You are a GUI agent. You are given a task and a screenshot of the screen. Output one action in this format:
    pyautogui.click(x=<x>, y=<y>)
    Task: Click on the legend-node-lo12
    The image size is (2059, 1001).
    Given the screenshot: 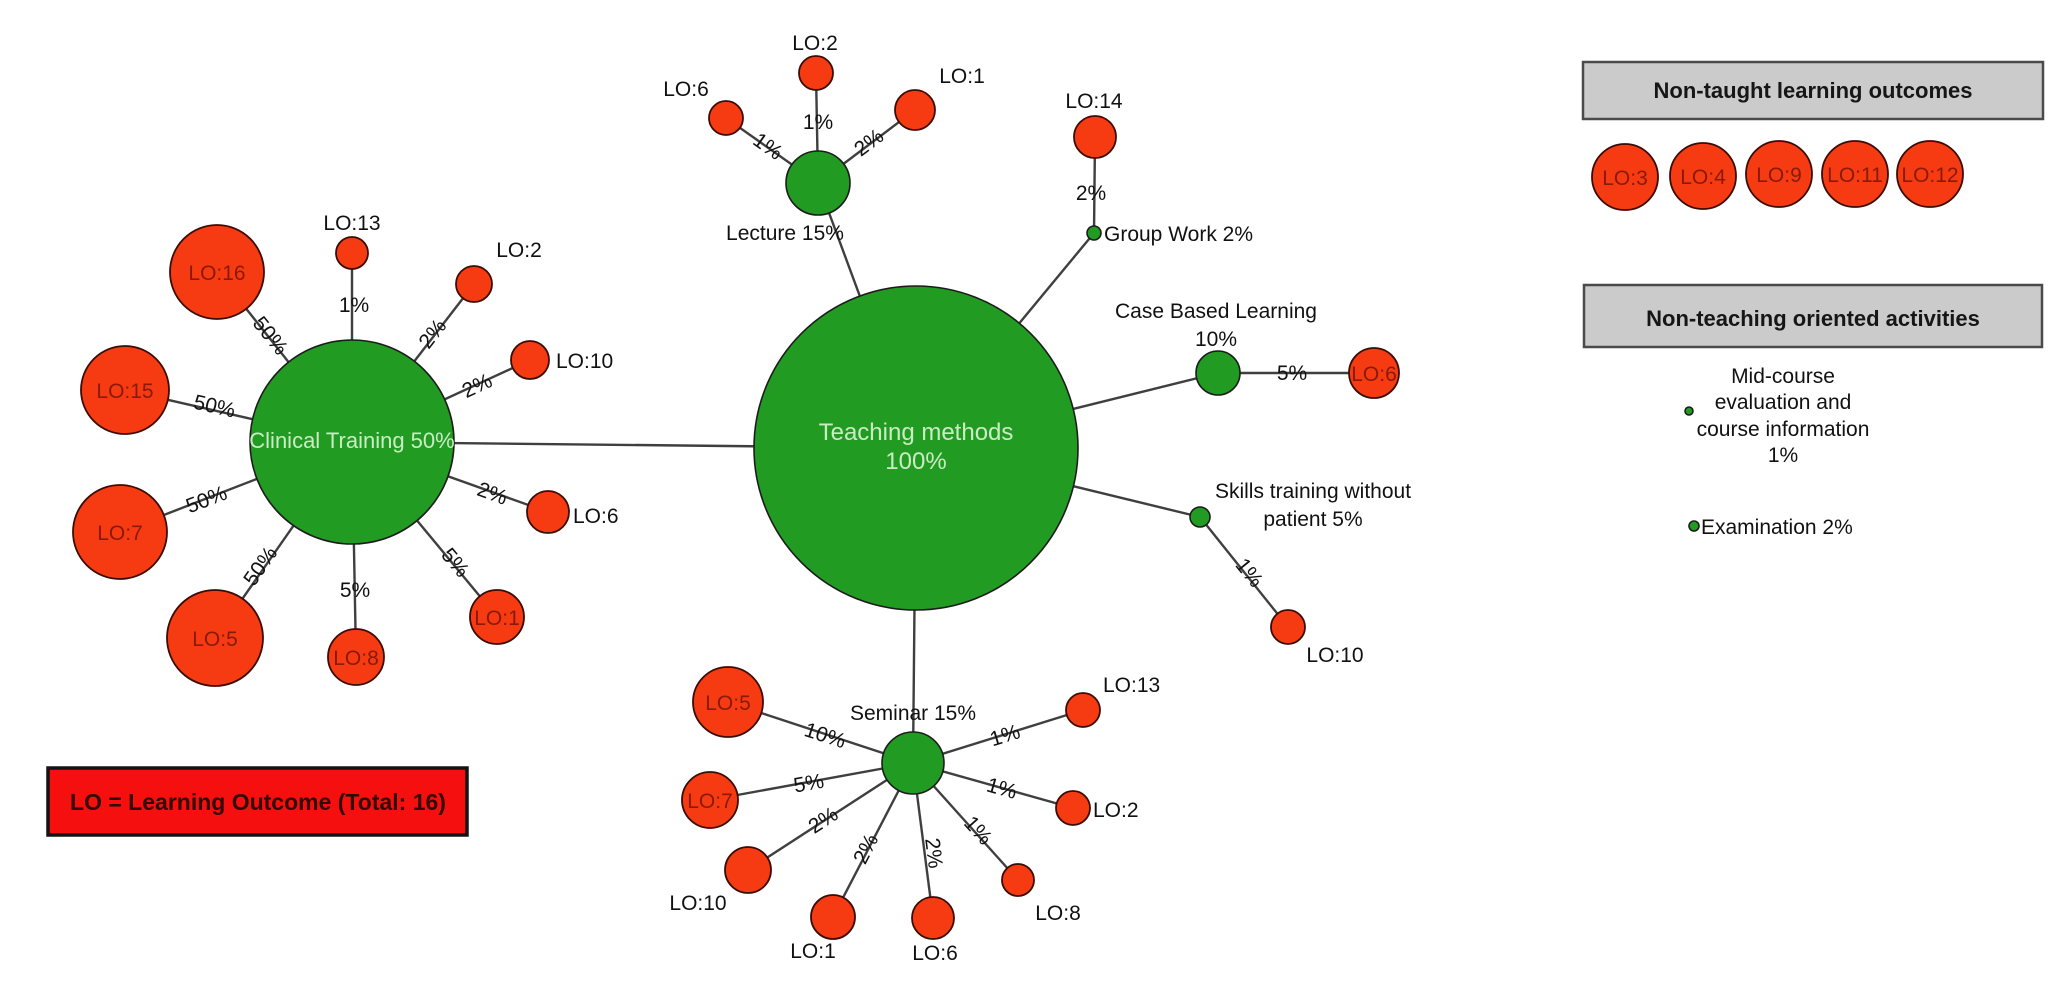 What is the action you would take?
    pyautogui.click(x=1930, y=174)
    